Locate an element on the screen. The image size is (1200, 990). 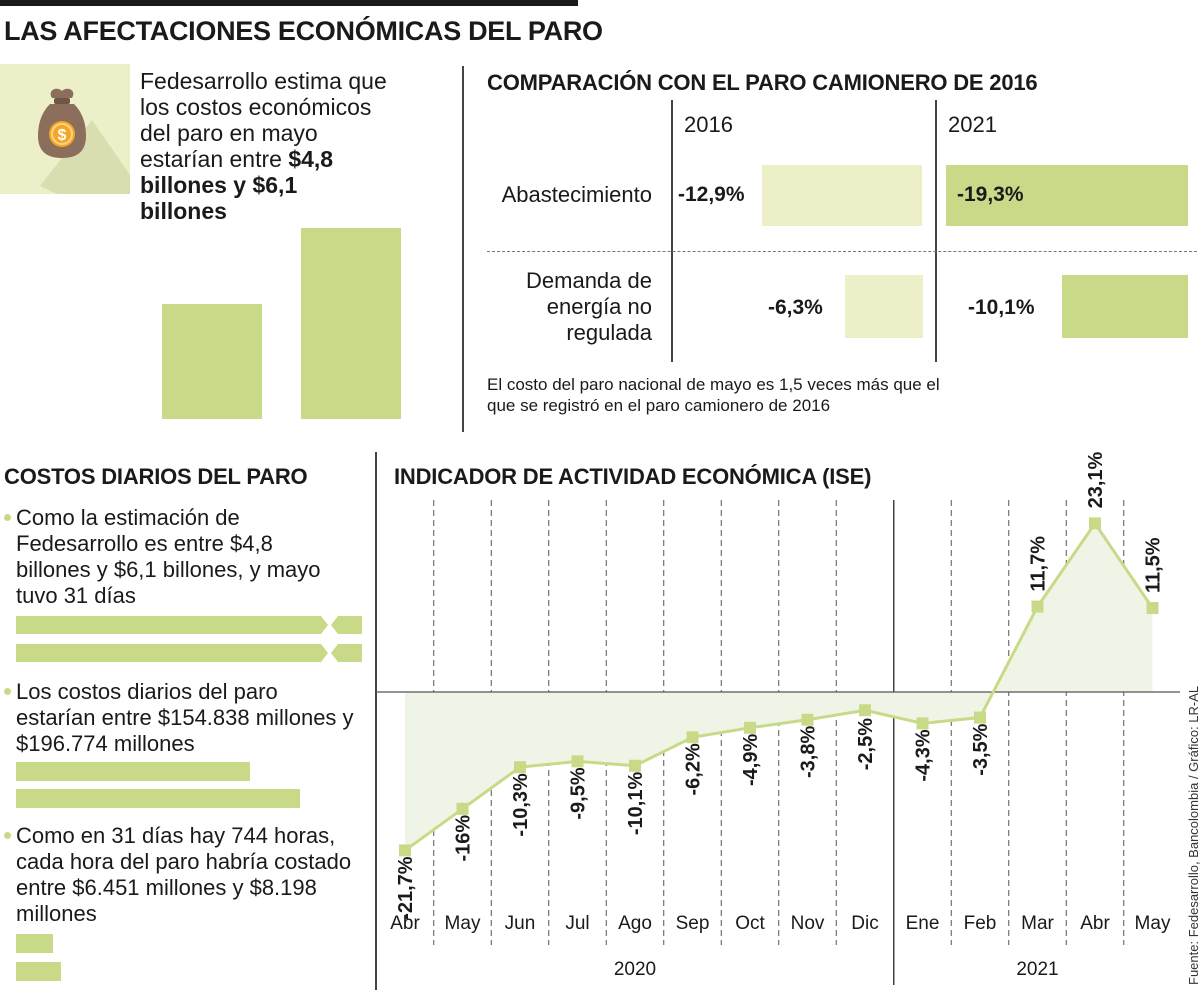
month-label: Mar is located at coordinates (1037, 923).